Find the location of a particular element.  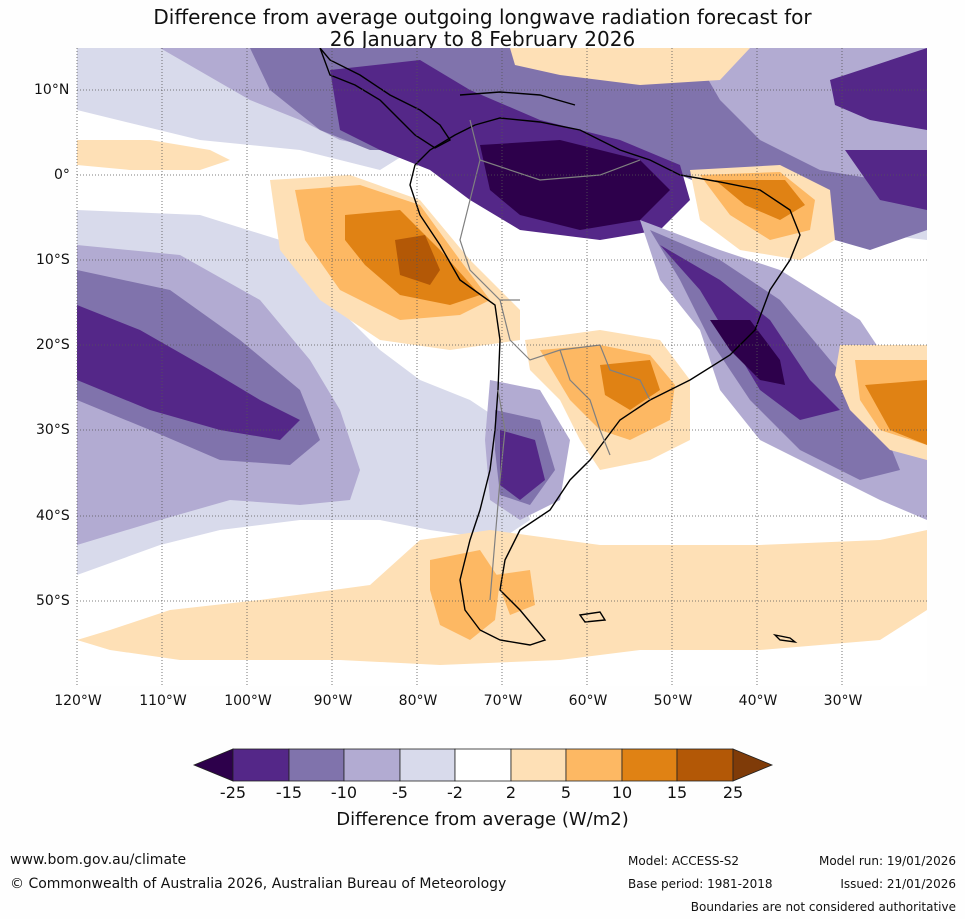

colorbar-label: -2 is located at coordinates (455, 792).